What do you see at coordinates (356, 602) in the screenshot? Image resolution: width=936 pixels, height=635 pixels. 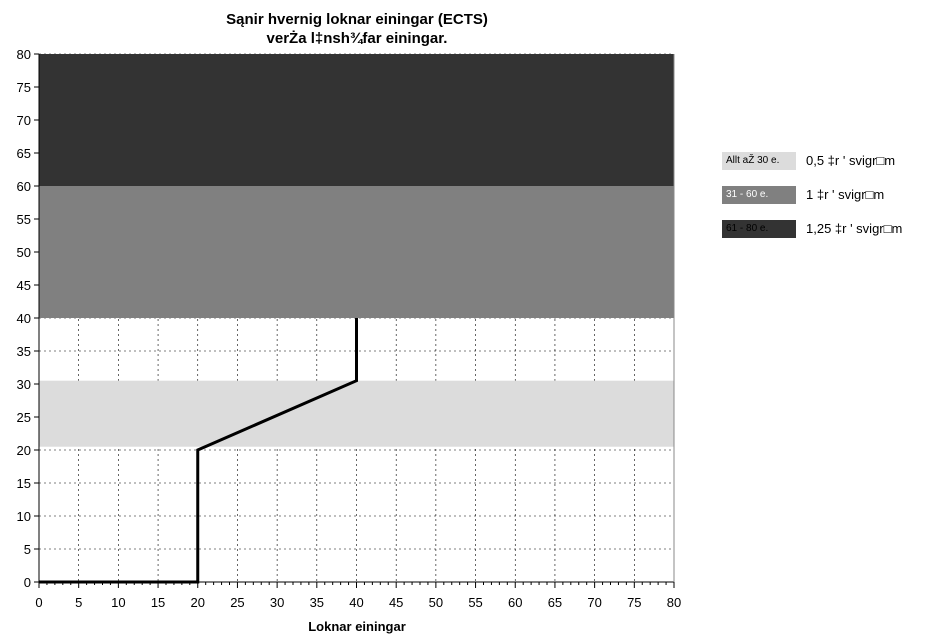 I see `x-tick-label: 40` at bounding box center [356, 602].